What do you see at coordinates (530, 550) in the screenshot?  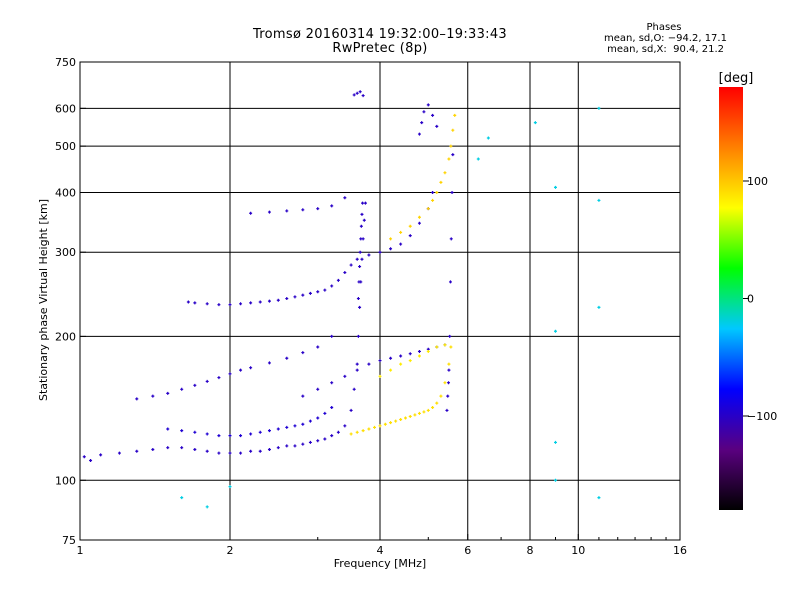 I see `x-tick-label: 8` at bounding box center [530, 550].